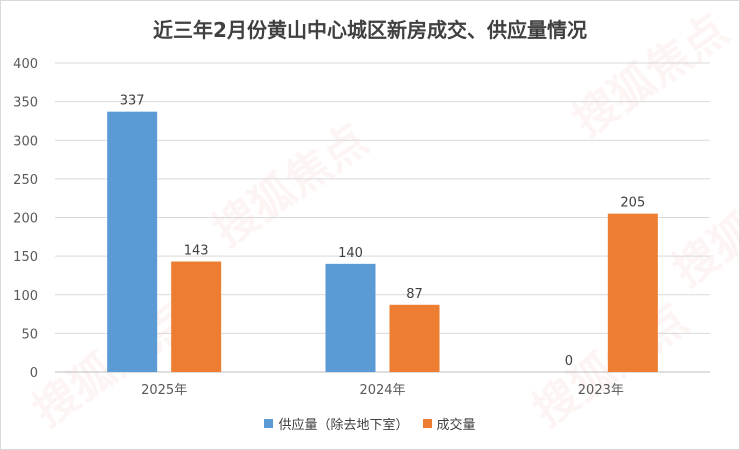  Describe the element at coordinates (196, 251) in the screenshot. I see `data-label-deals: 143` at that location.